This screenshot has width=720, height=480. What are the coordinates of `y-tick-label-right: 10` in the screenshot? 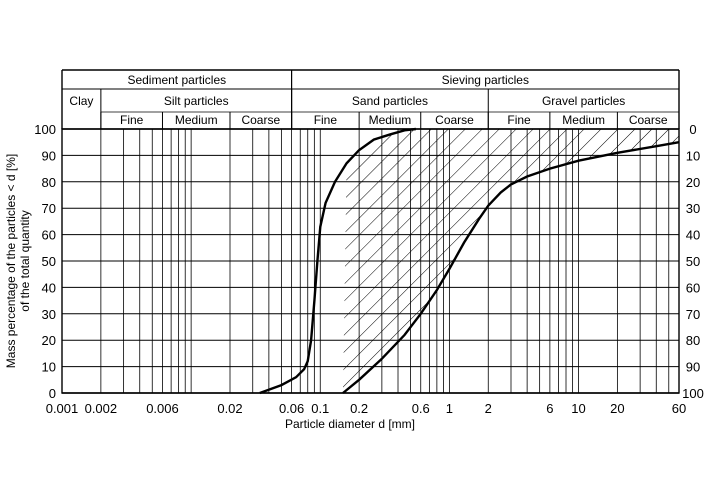 It's located at (693, 155).